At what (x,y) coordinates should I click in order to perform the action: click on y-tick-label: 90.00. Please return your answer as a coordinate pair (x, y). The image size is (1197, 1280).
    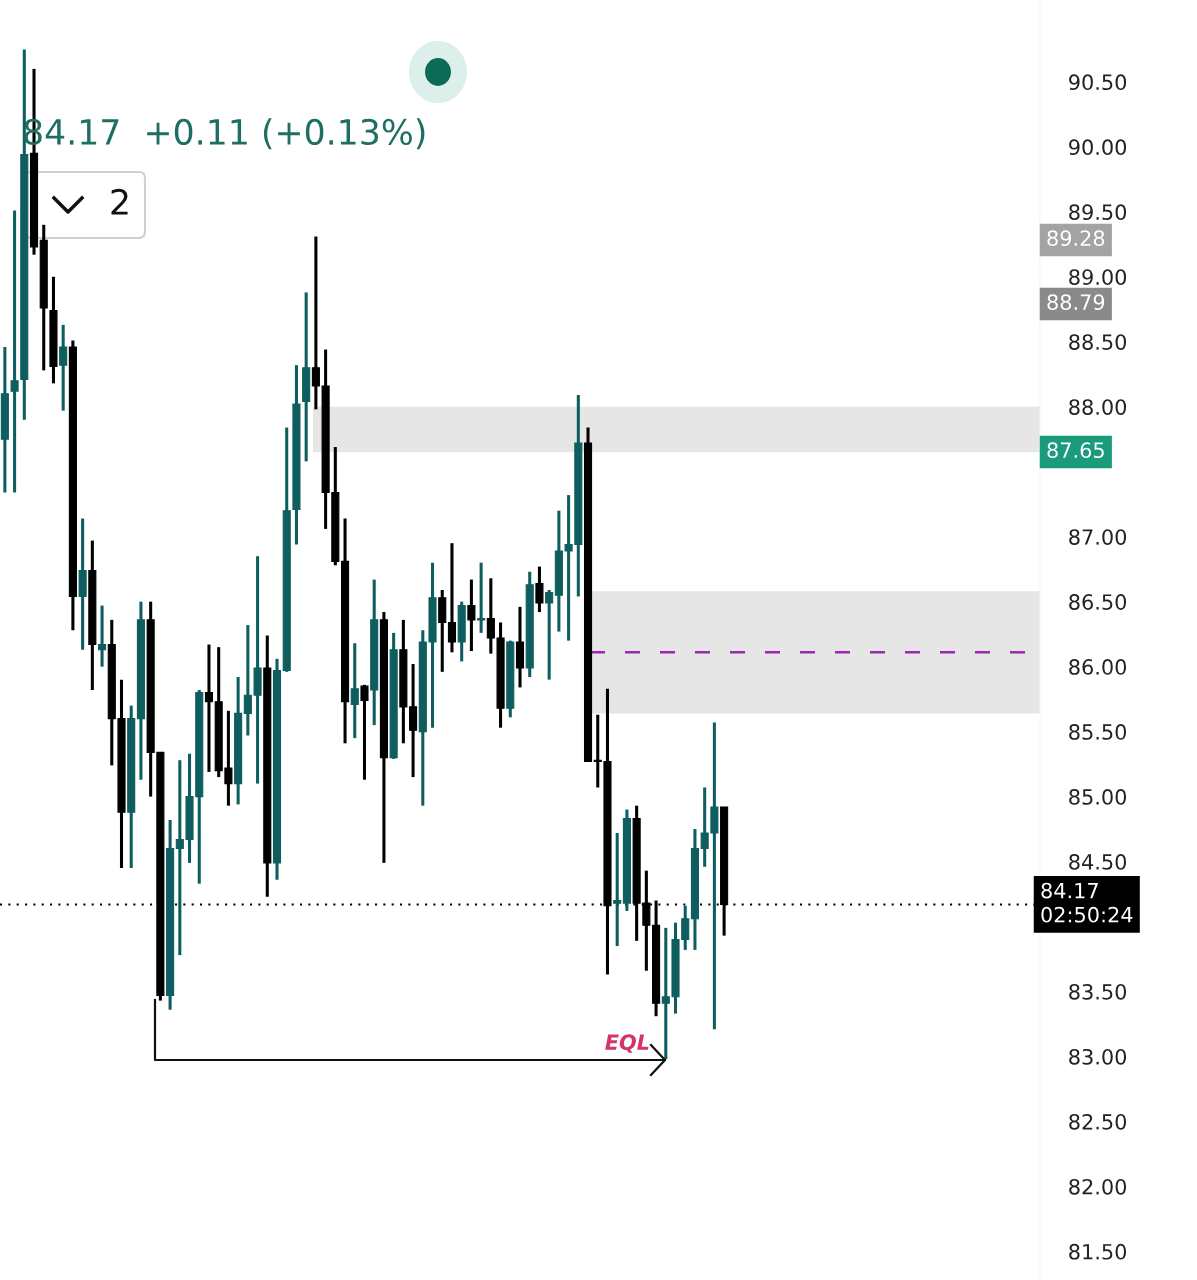
    Looking at the image, I should click on (1098, 147).